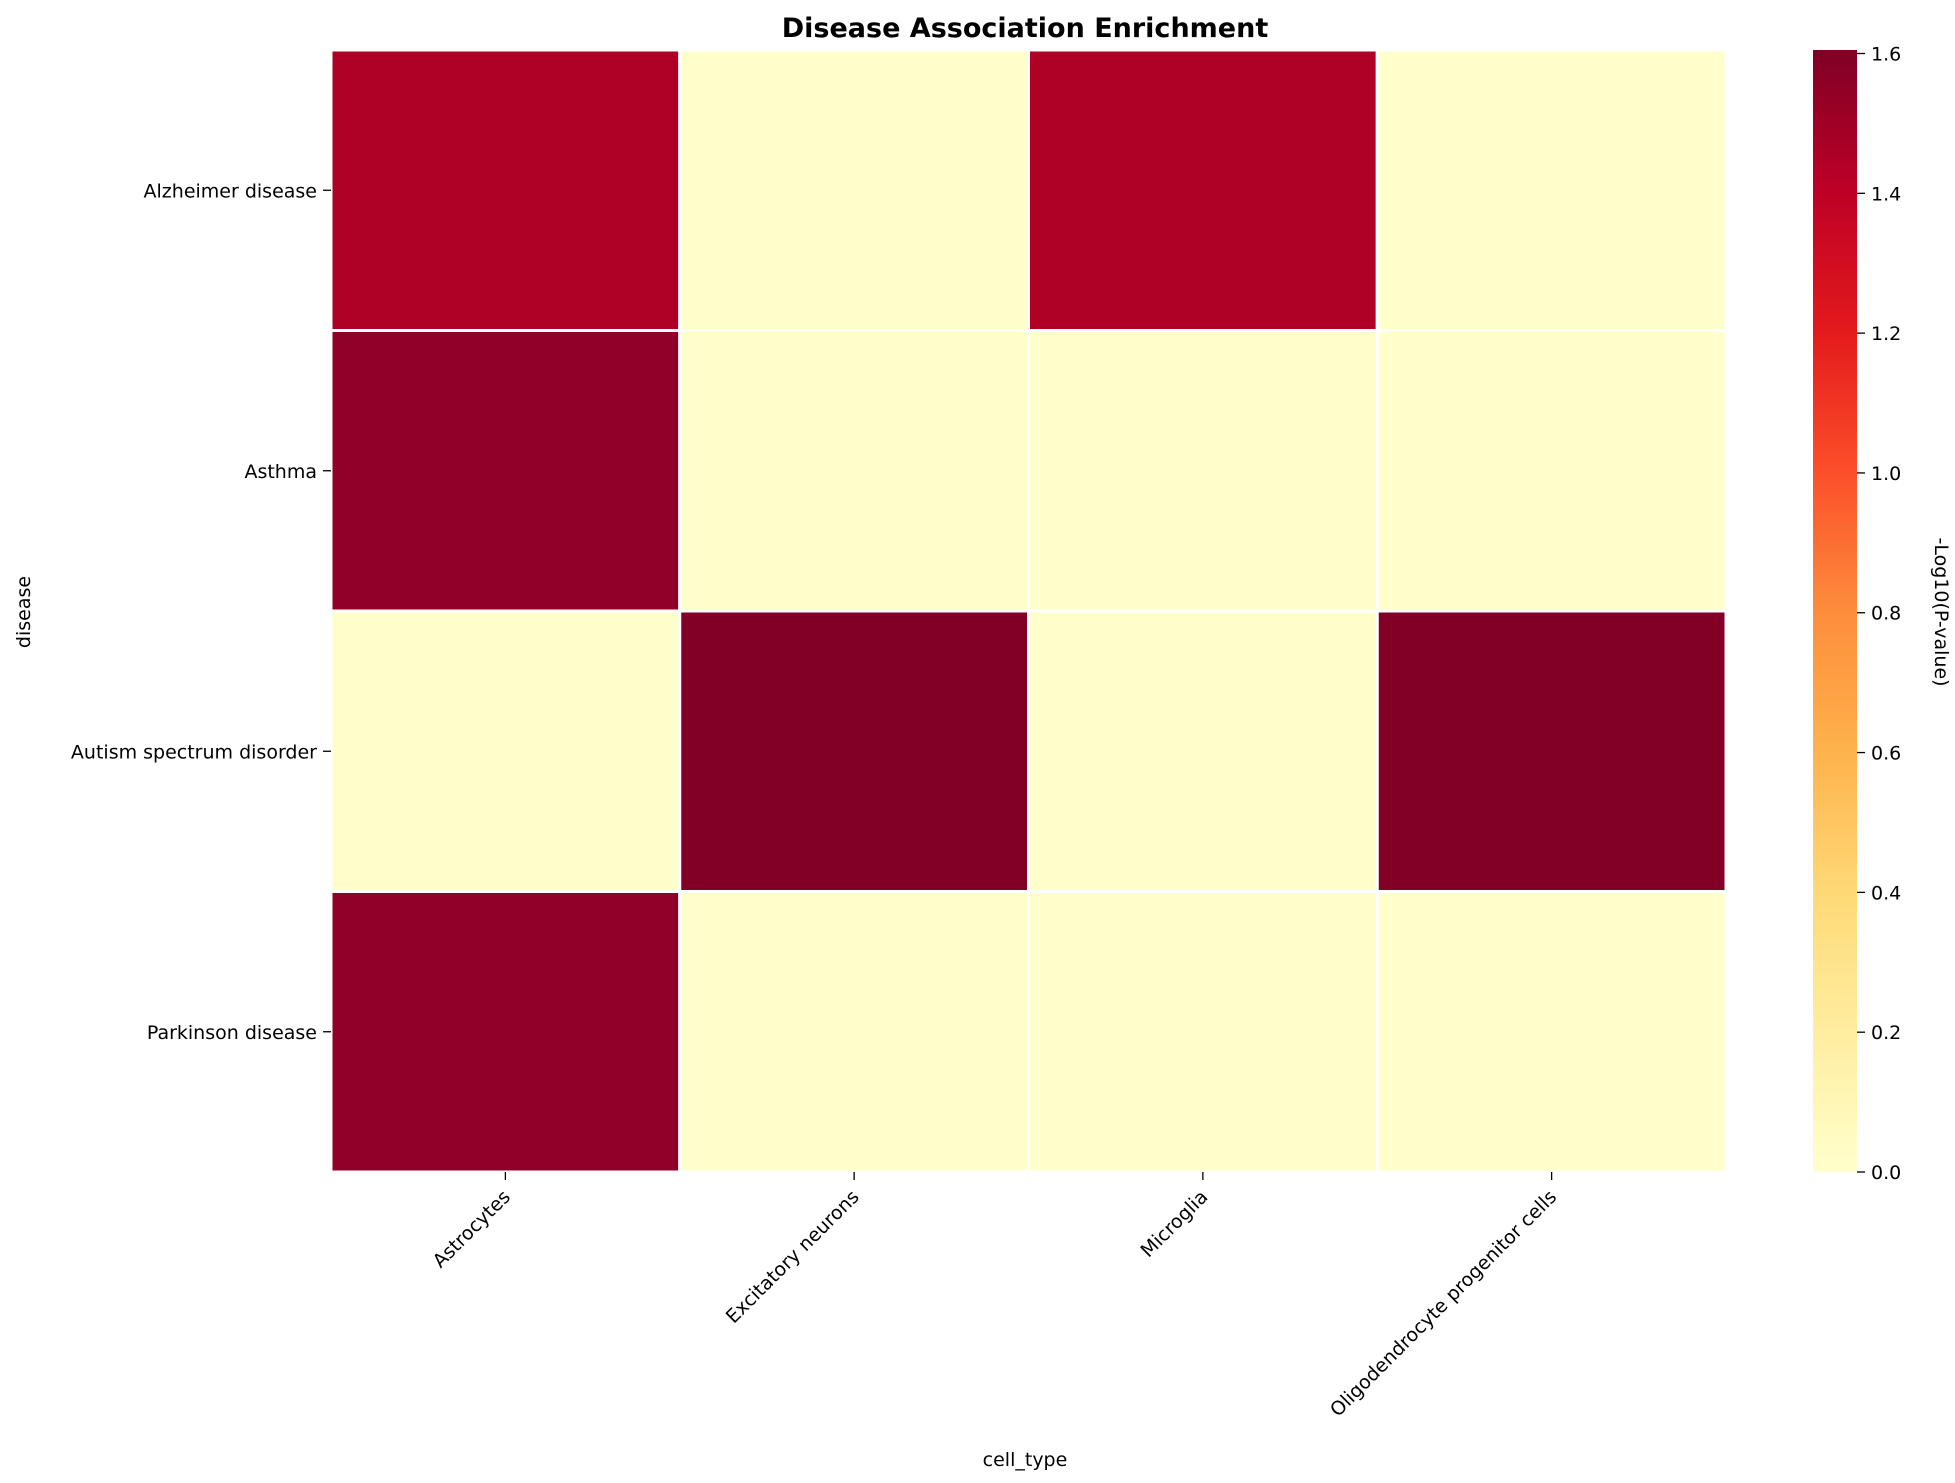 Image resolution: width=1955 pixels, height=1483 pixels. I want to click on colorbar-gradient, so click(1835, 611).